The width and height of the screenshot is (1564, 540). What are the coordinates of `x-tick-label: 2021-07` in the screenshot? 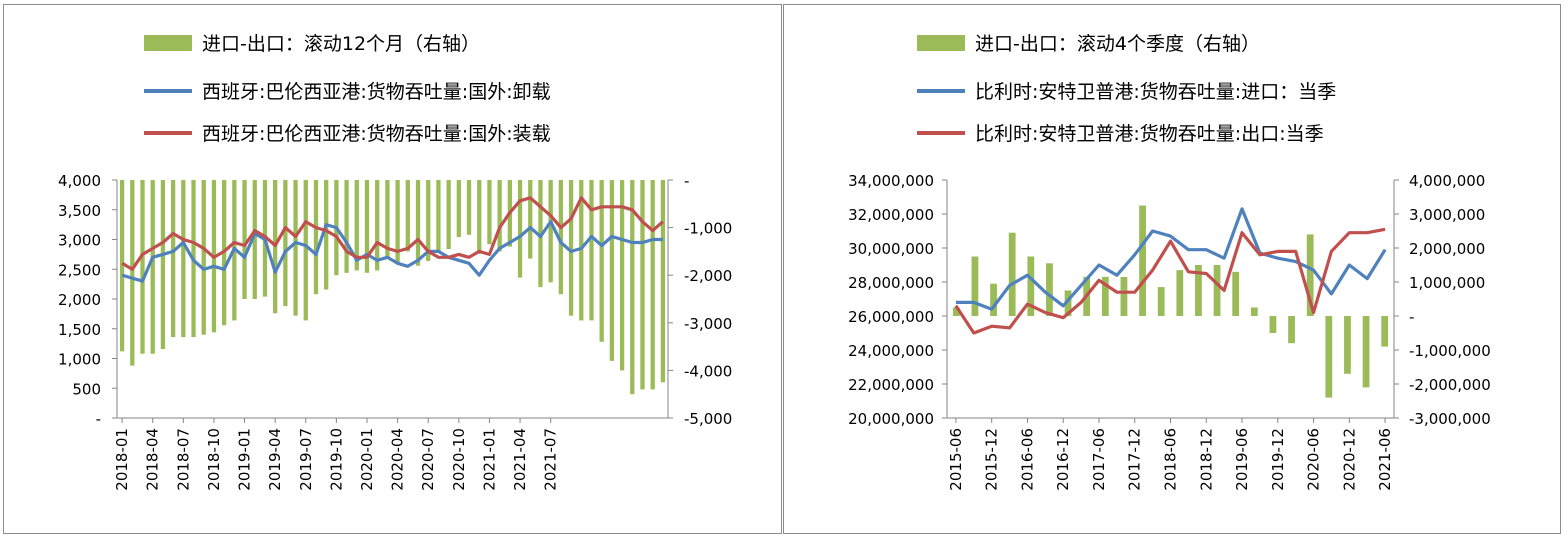 It's located at (551, 459).